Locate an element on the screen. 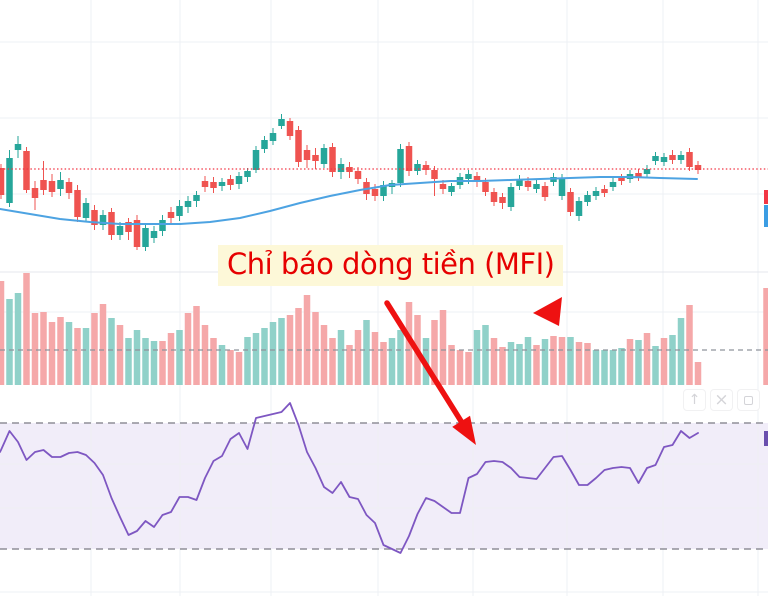  triangle-left-icon is located at coordinates (547, 311).